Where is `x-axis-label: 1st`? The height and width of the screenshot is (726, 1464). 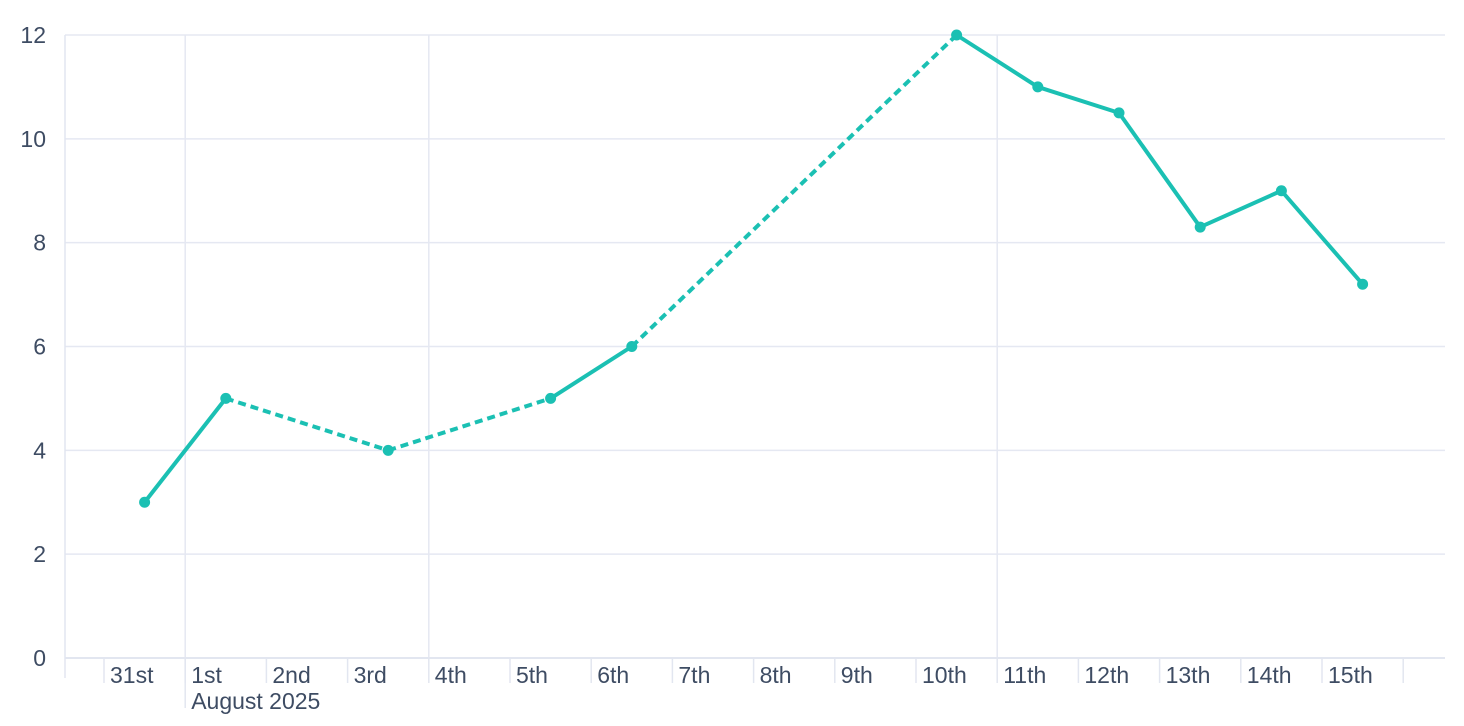 x-axis-label: 1st is located at coordinates (206, 675).